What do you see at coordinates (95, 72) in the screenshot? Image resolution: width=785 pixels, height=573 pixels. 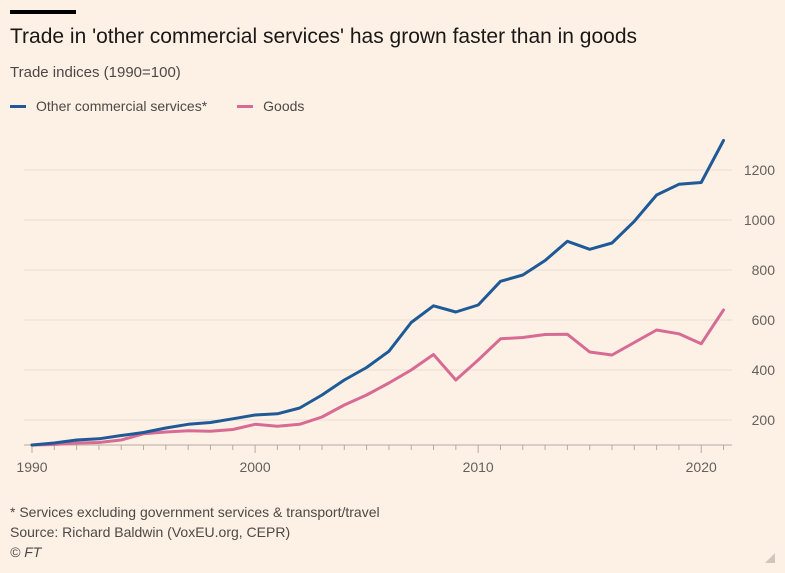 I see `chart-subtitle: Trade indices (1990=100)` at bounding box center [95, 72].